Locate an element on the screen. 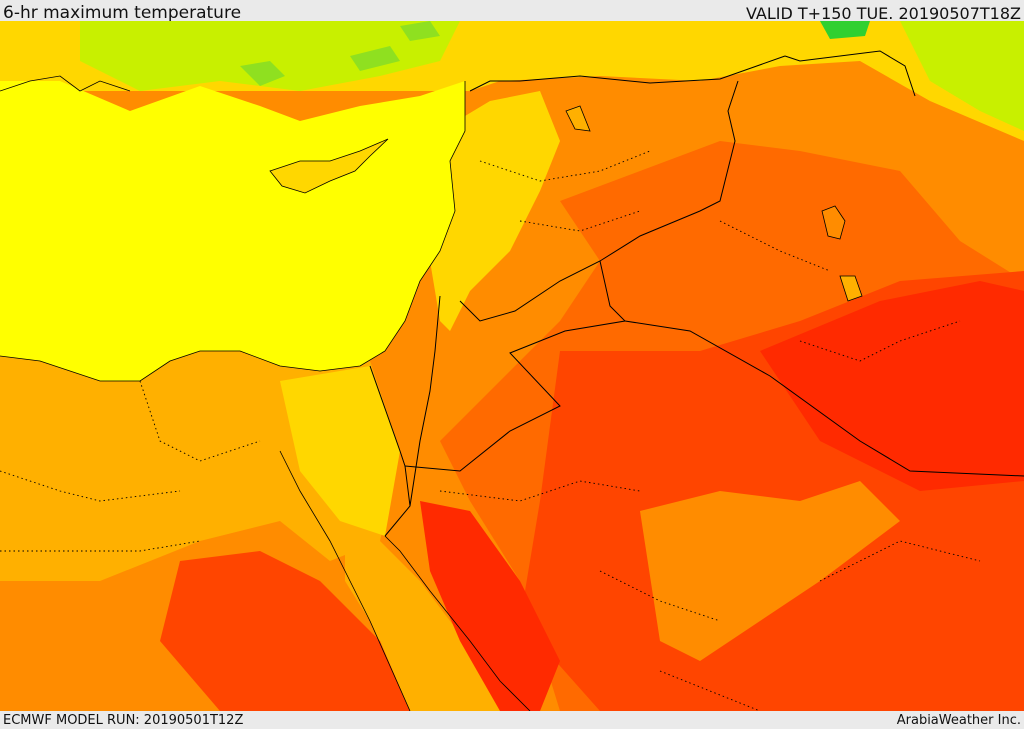 The height and width of the screenshot is (729, 1024). green-spot-ne is located at coordinates (845, 30).